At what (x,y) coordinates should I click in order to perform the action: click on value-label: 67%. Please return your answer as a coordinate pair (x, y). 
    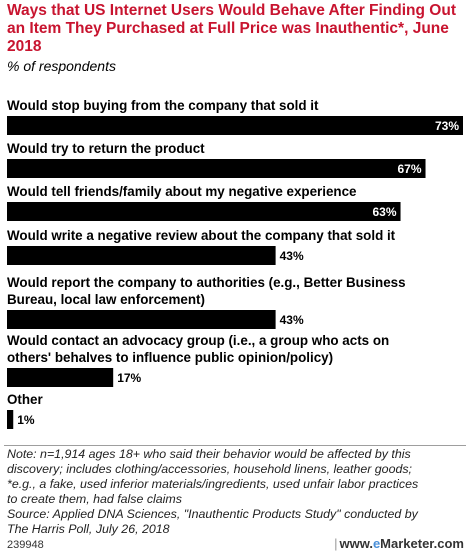
    Looking at the image, I should click on (409, 169).